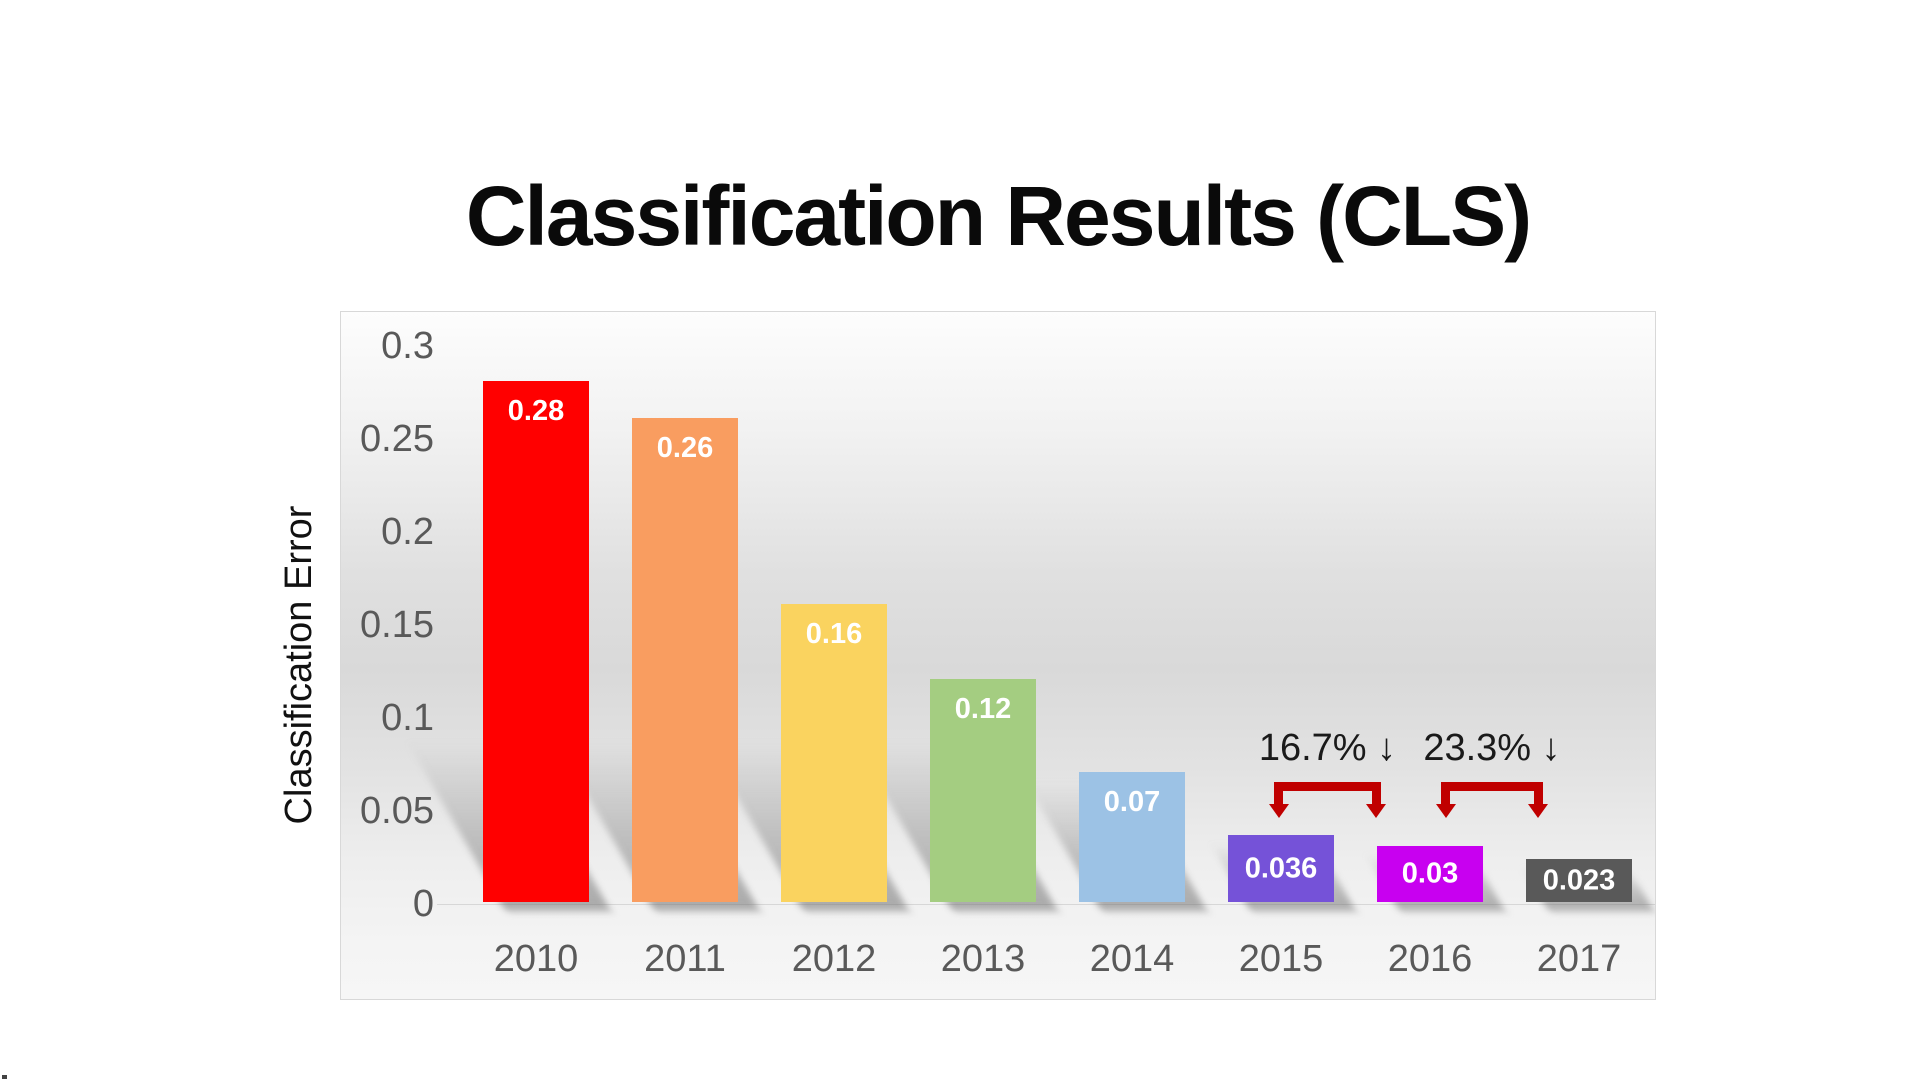 This screenshot has width=1921, height=1081. Describe the element at coordinates (1132, 802) in the screenshot. I see `bar-value-label: 0.07` at that location.